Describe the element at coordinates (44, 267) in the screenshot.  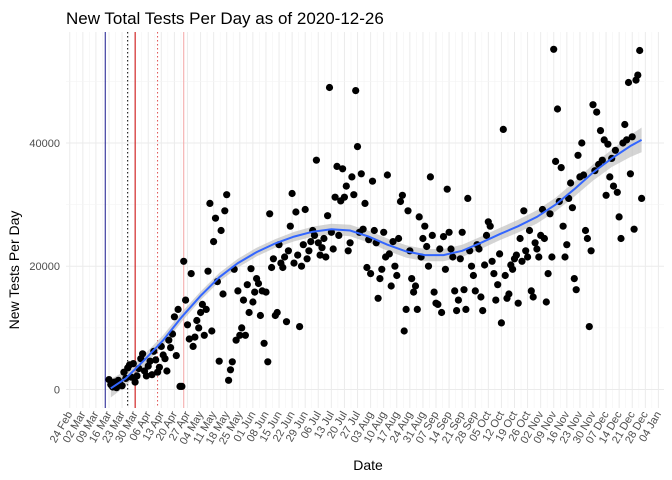
I see `y-axis-ticks: 0 20000 40000` at that location.